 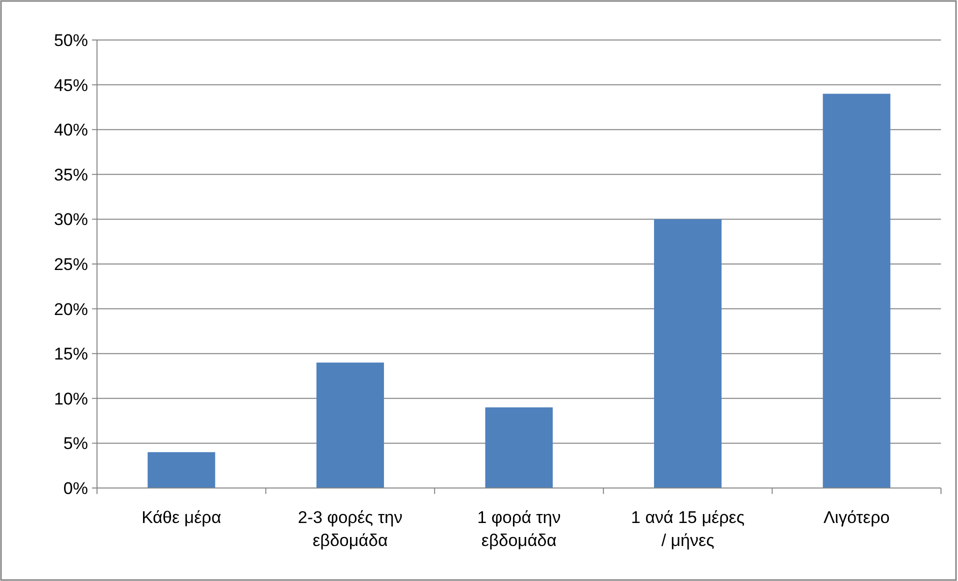 I want to click on y-tick-label: 20%, so click(x=71, y=309).